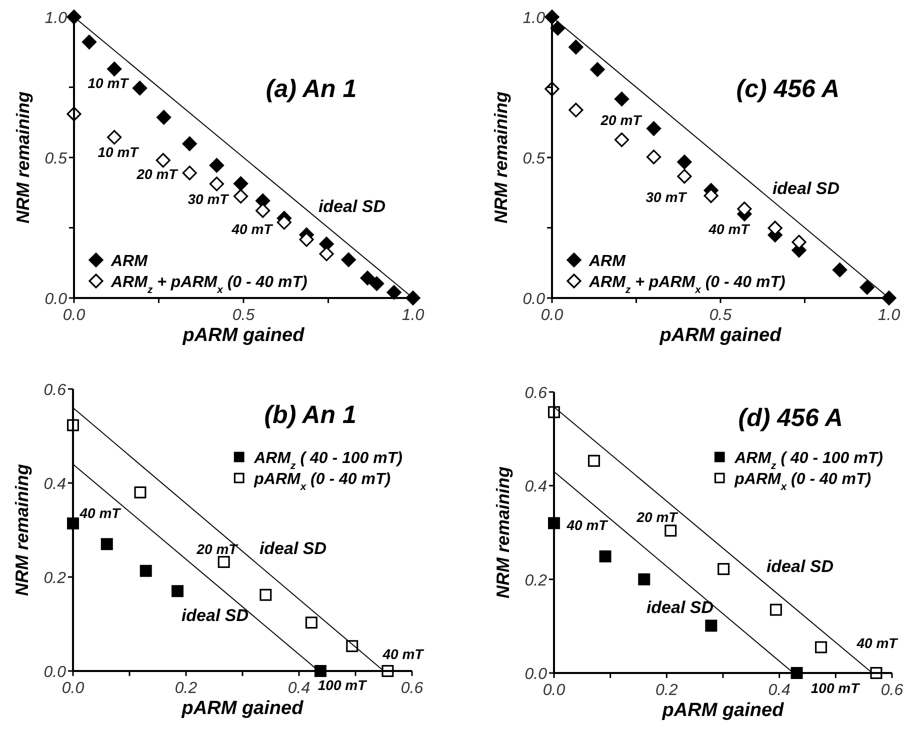  I want to click on text: (c) 456 A, so click(788, 89).